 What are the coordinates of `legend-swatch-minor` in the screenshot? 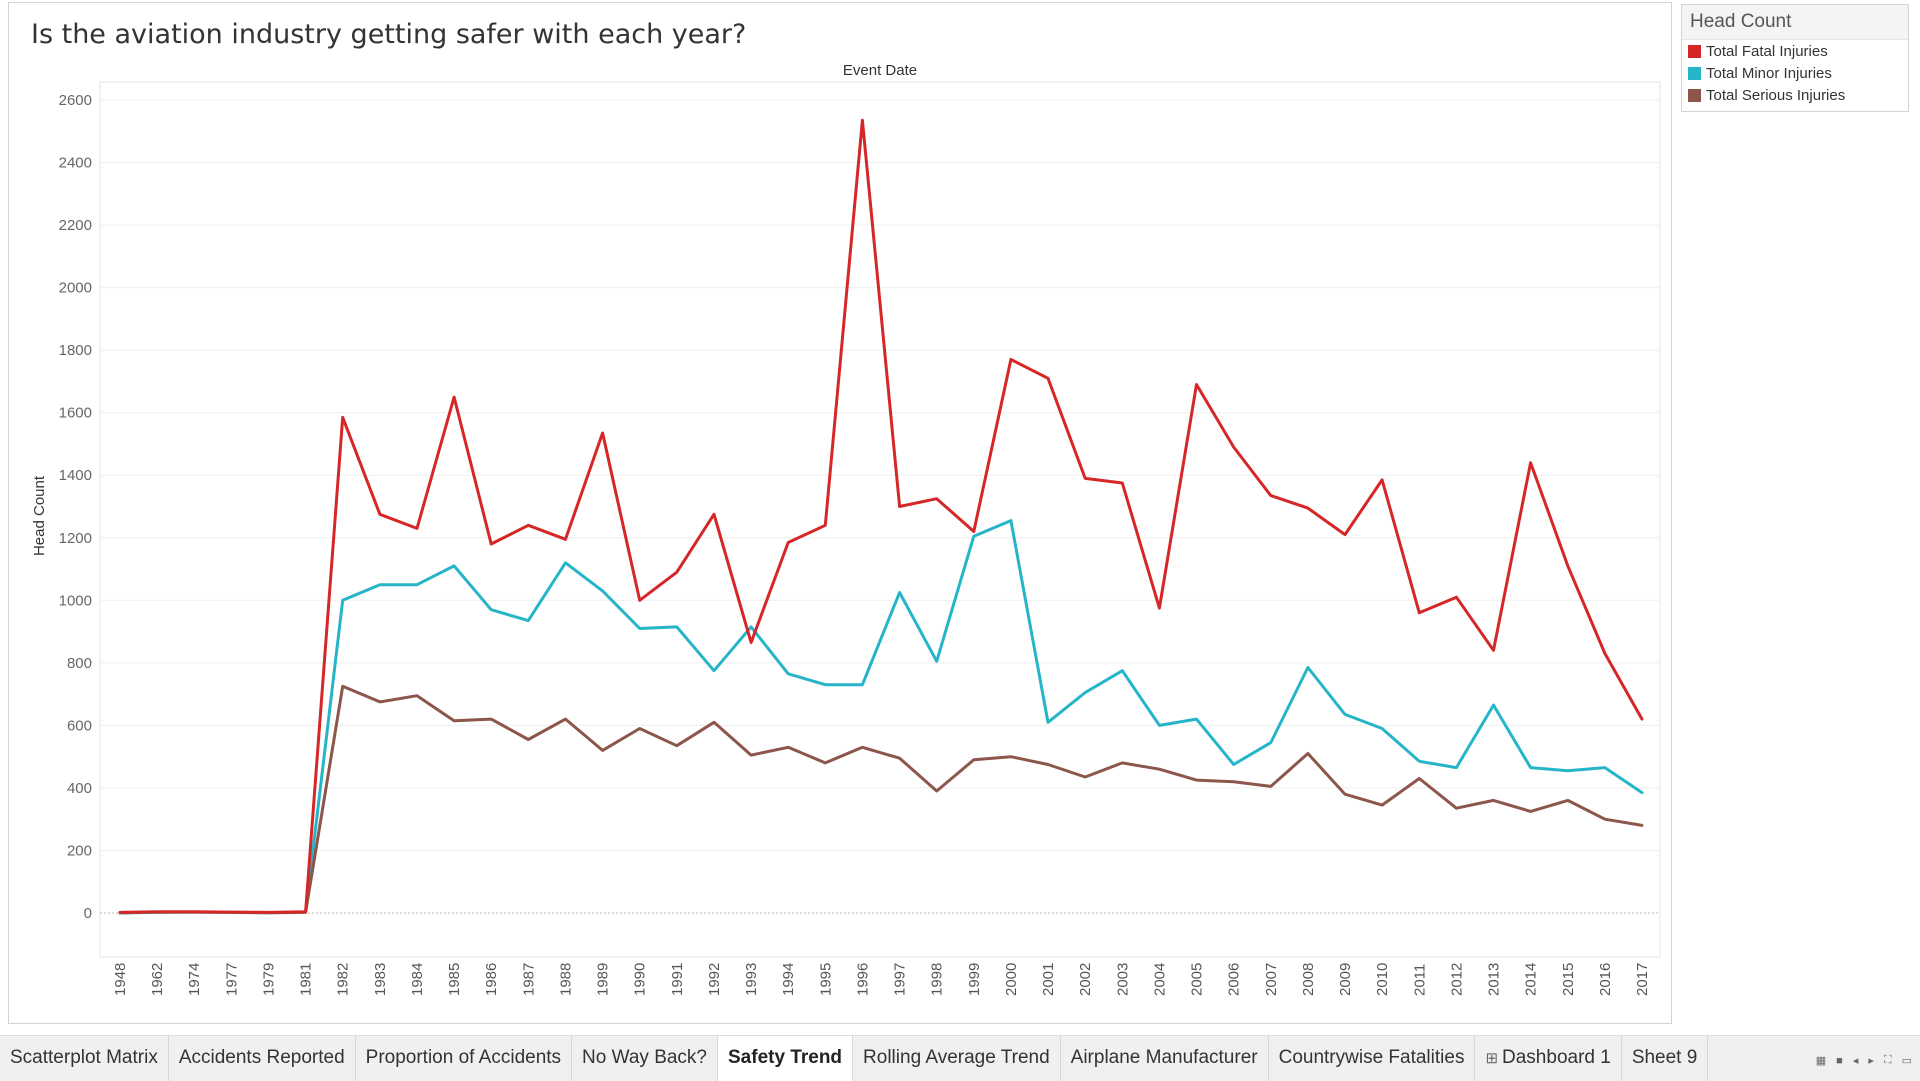 It's located at (1694, 73).